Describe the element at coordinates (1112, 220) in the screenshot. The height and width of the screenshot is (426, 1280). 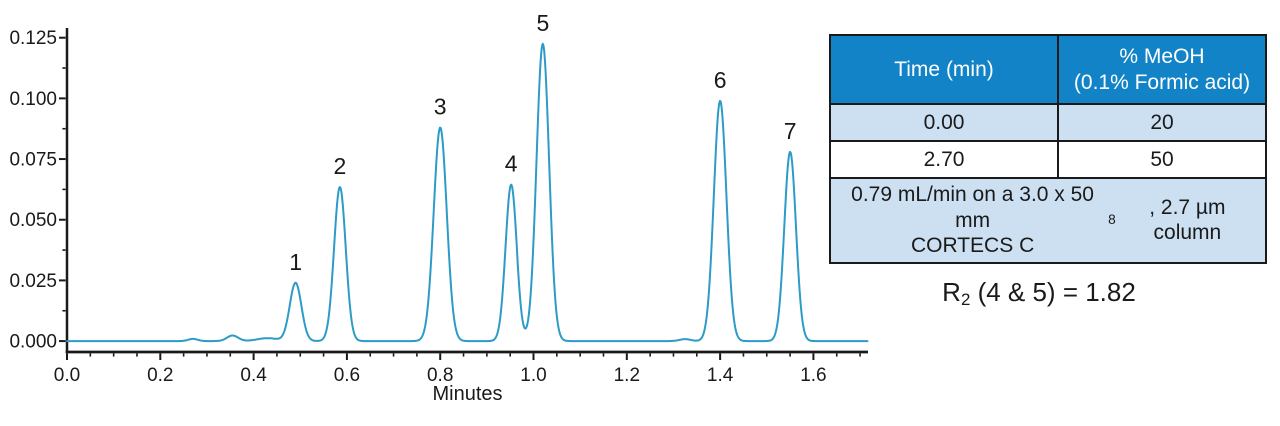
I see `footer-subscript: 8` at that location.